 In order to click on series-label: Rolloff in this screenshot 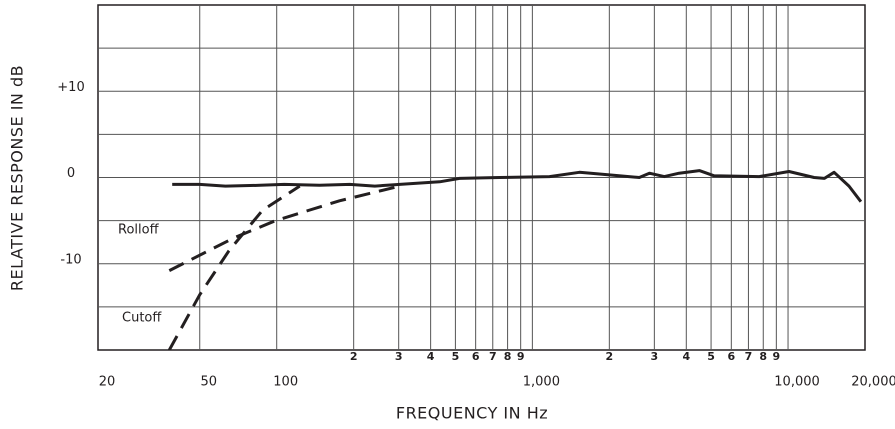, I will do `click(139, 230)`.